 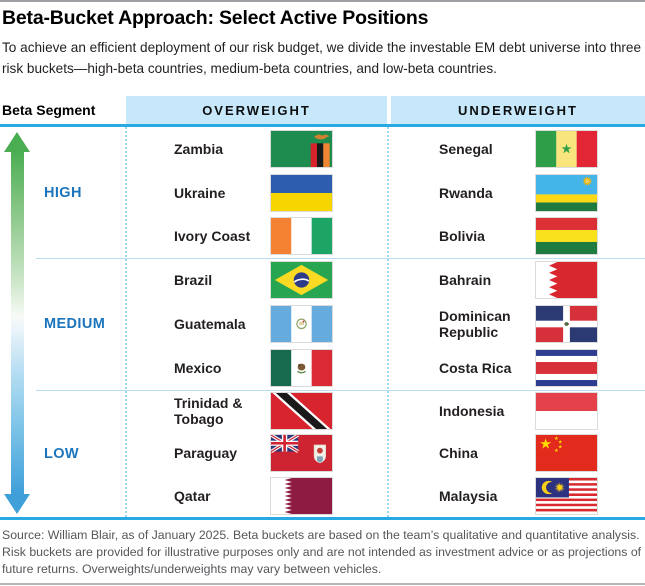 I want to click on zambia-flag, so click(x=301, y=148).